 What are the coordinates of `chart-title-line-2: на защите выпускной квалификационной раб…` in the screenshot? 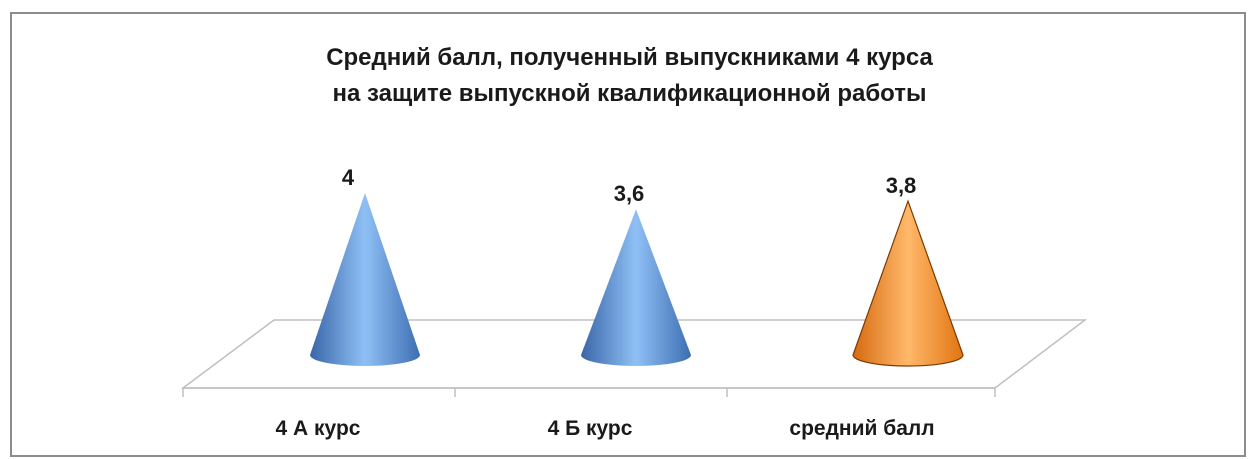 It's located at (629, 93).